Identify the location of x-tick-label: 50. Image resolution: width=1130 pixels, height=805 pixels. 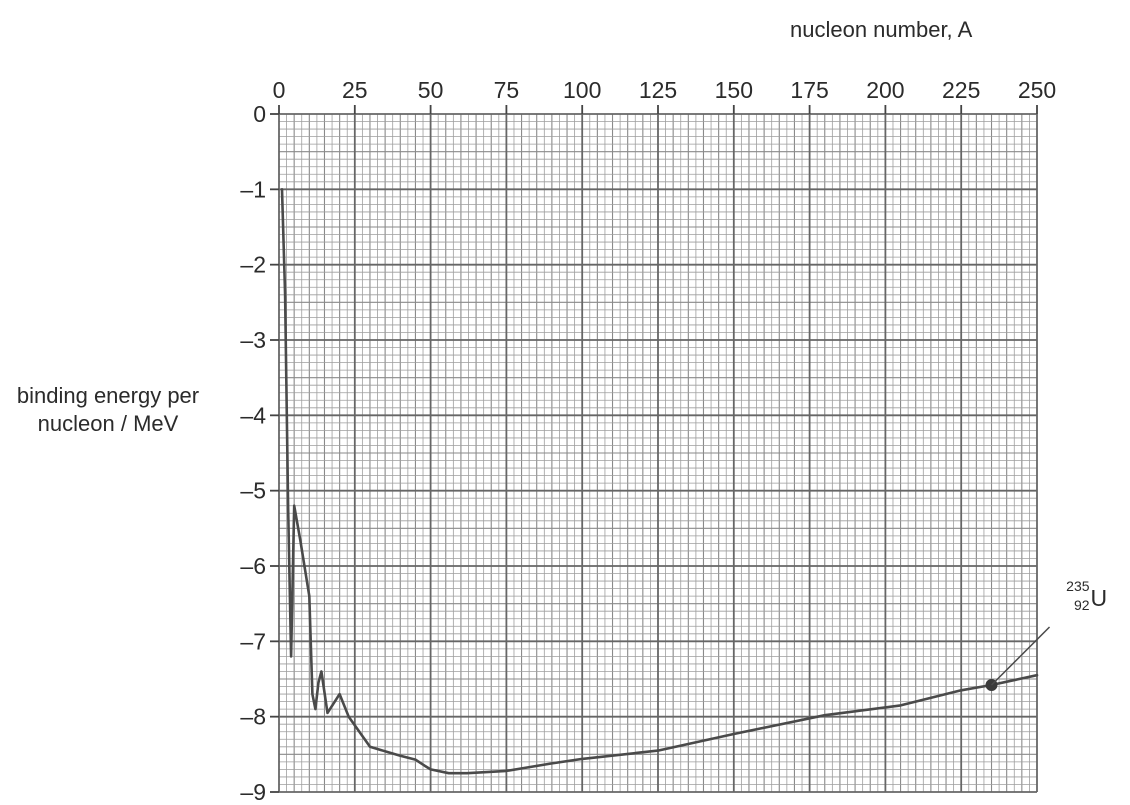
(431, 90).